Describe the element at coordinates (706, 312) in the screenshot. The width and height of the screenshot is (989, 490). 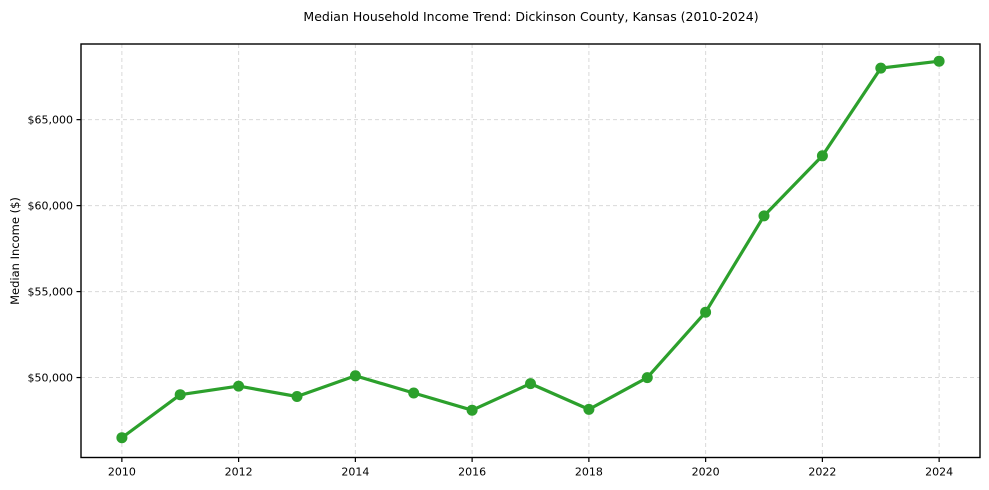
I see `data-point-2020` at that location.